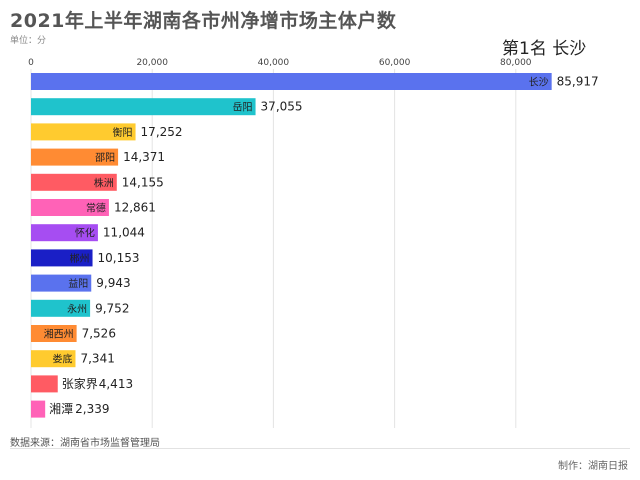  I want to click on bar-value-label: 11,044, so click(124, 233).